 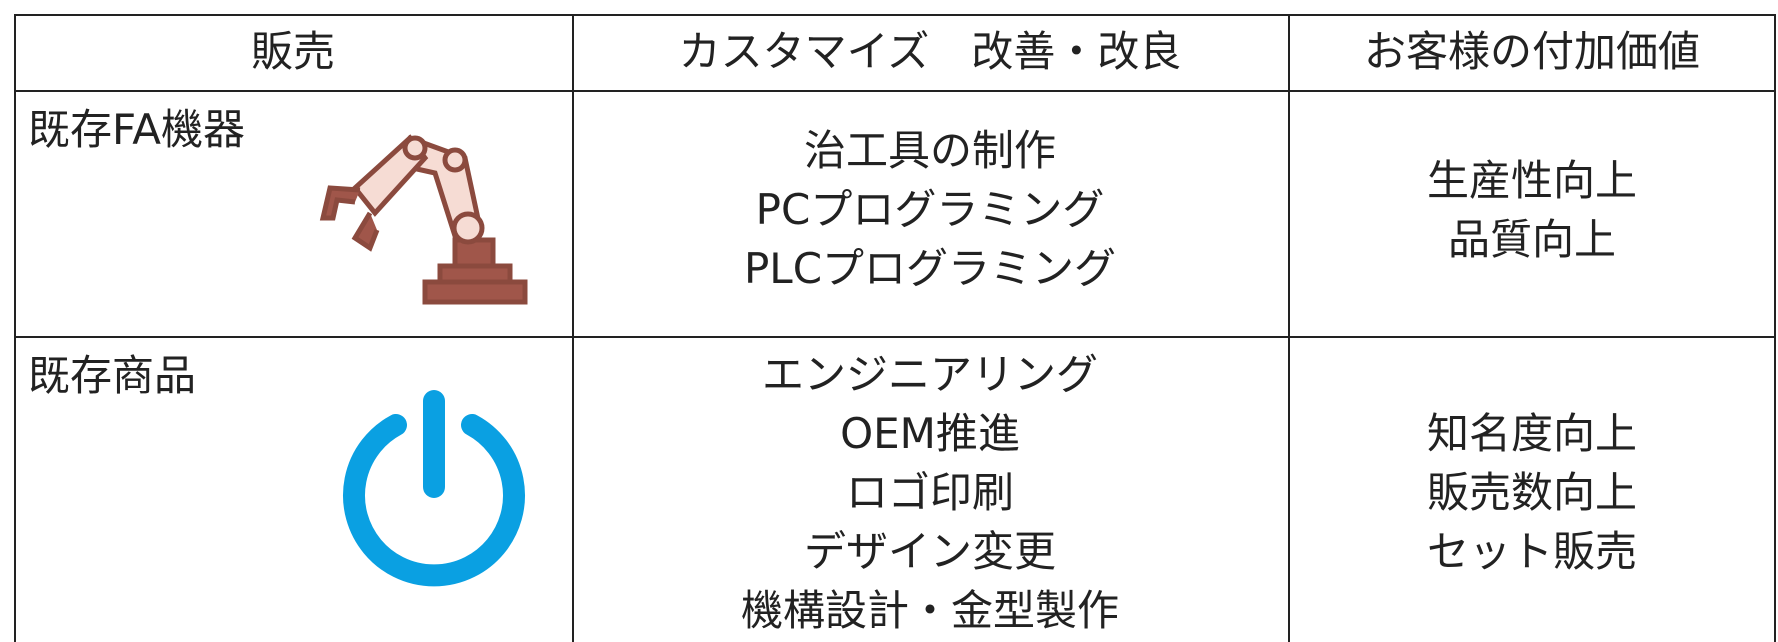 I want to click on value-item: 販売数向上, so click(x=1532, y=492).